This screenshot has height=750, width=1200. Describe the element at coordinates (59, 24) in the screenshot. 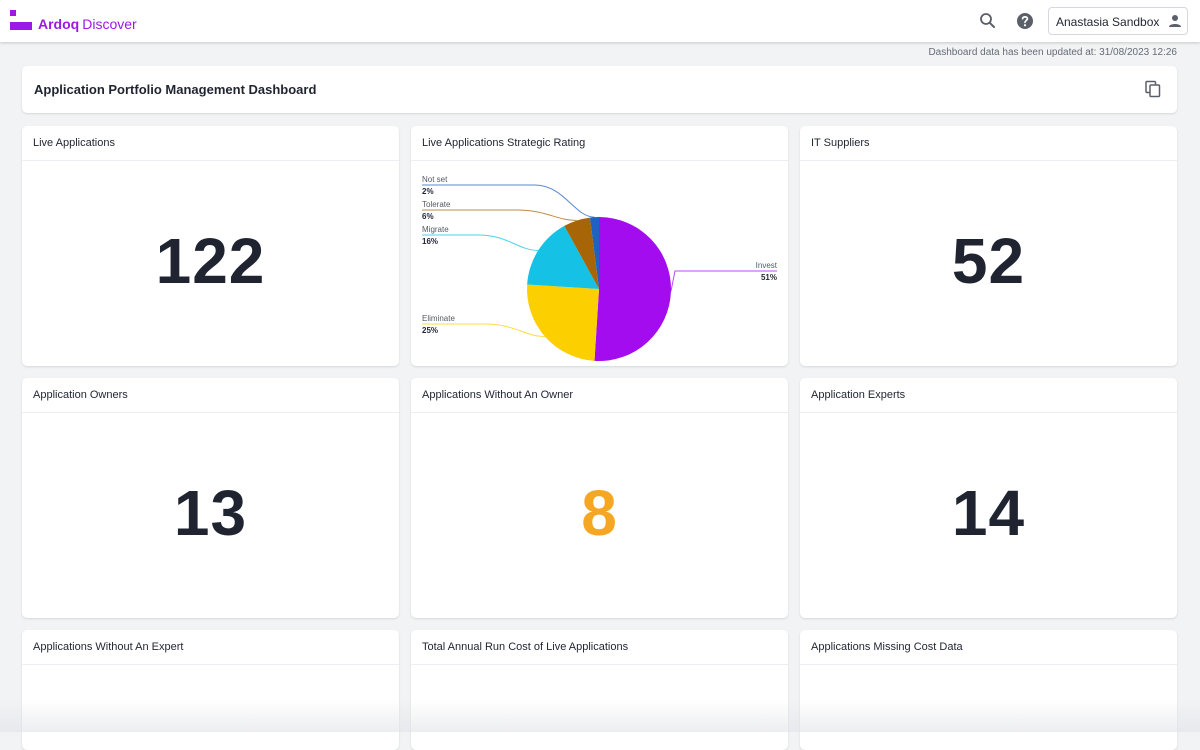

I see `brand-label: Ardoq` at that location.